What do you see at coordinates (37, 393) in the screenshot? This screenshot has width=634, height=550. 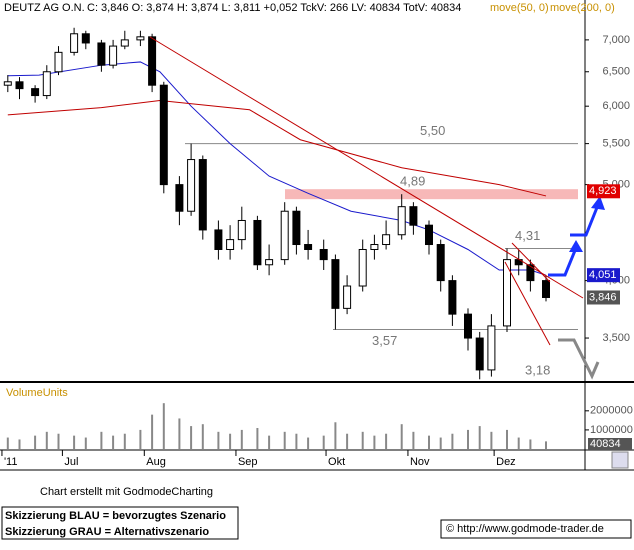 I see `volume-label: VolumeUnits` at bounding box center [37, 393].